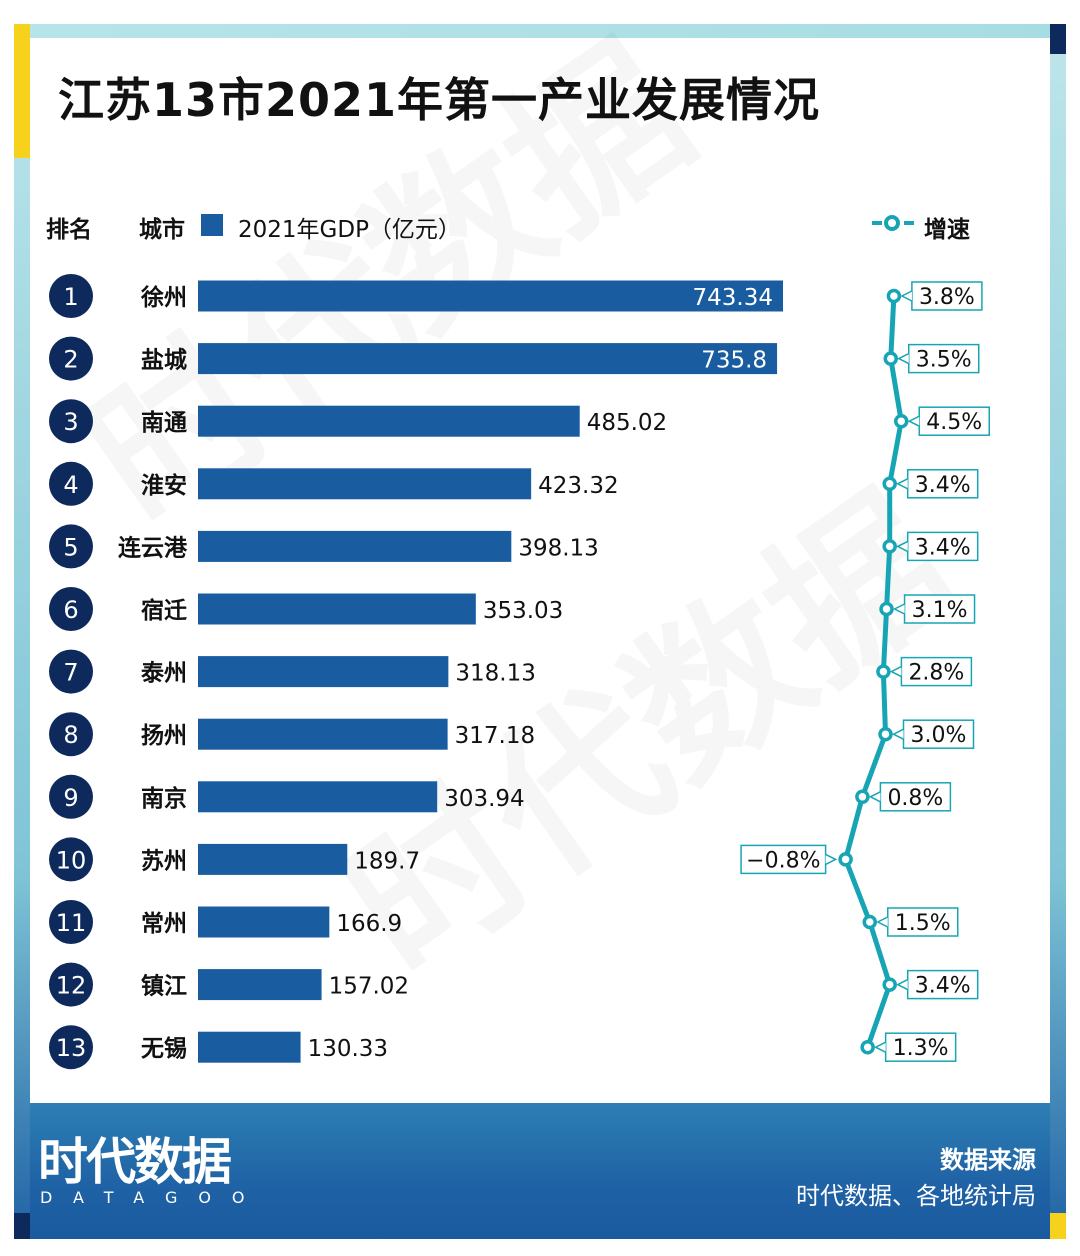 This screenshot has height=1256, width=1080. What do you see at coordinates (484, 799) in the screenshot?
I see `gdp-value-label: 303.94` at bounding box center [484, 799].